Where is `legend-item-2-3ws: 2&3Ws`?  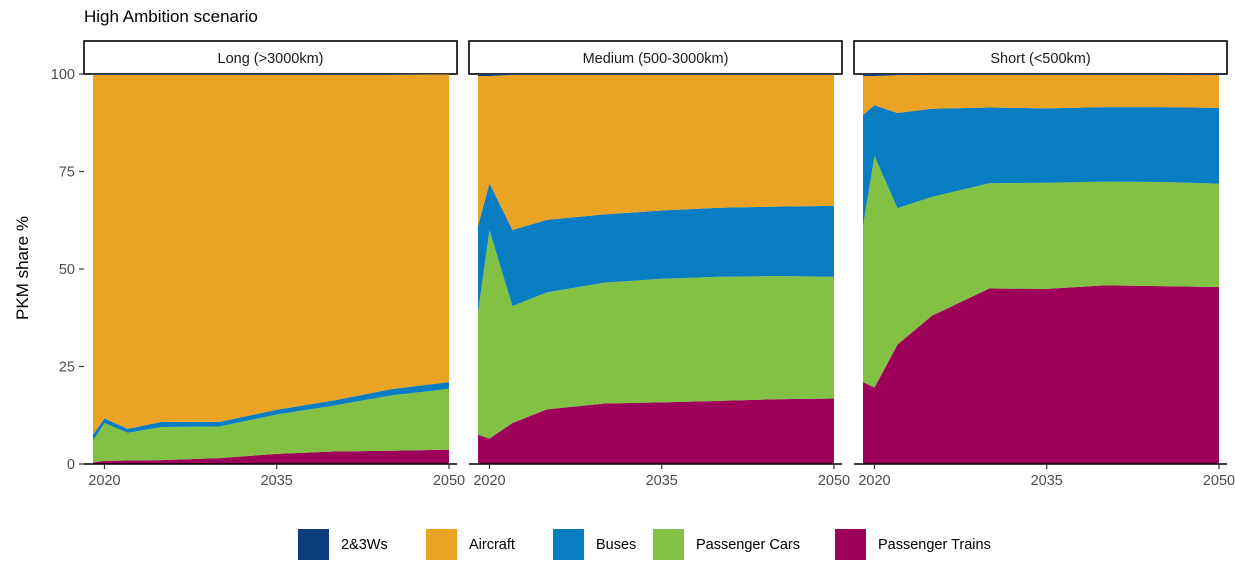
legend-item-2-3ws: 2&3Ws is located at coordinates (343, 544).